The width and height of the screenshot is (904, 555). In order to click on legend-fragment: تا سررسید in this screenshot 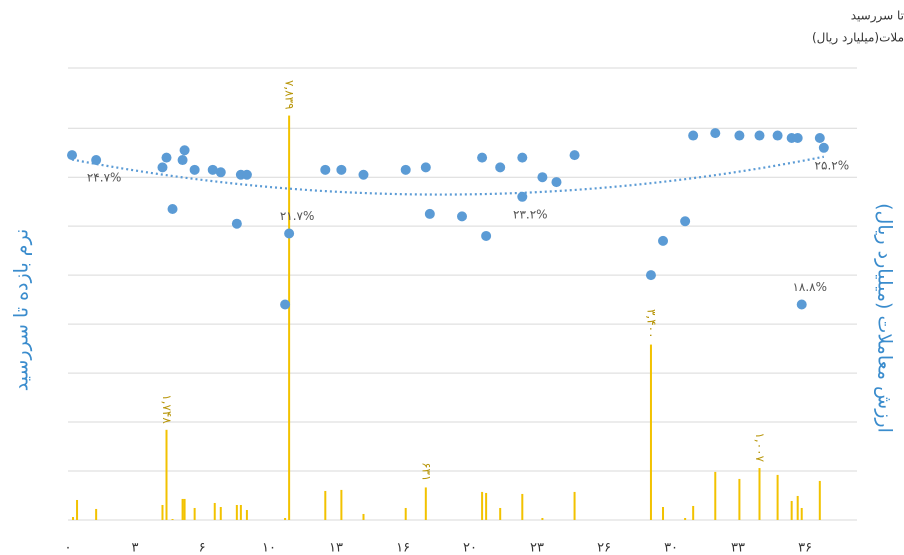, I will do `click(877, 16)`.